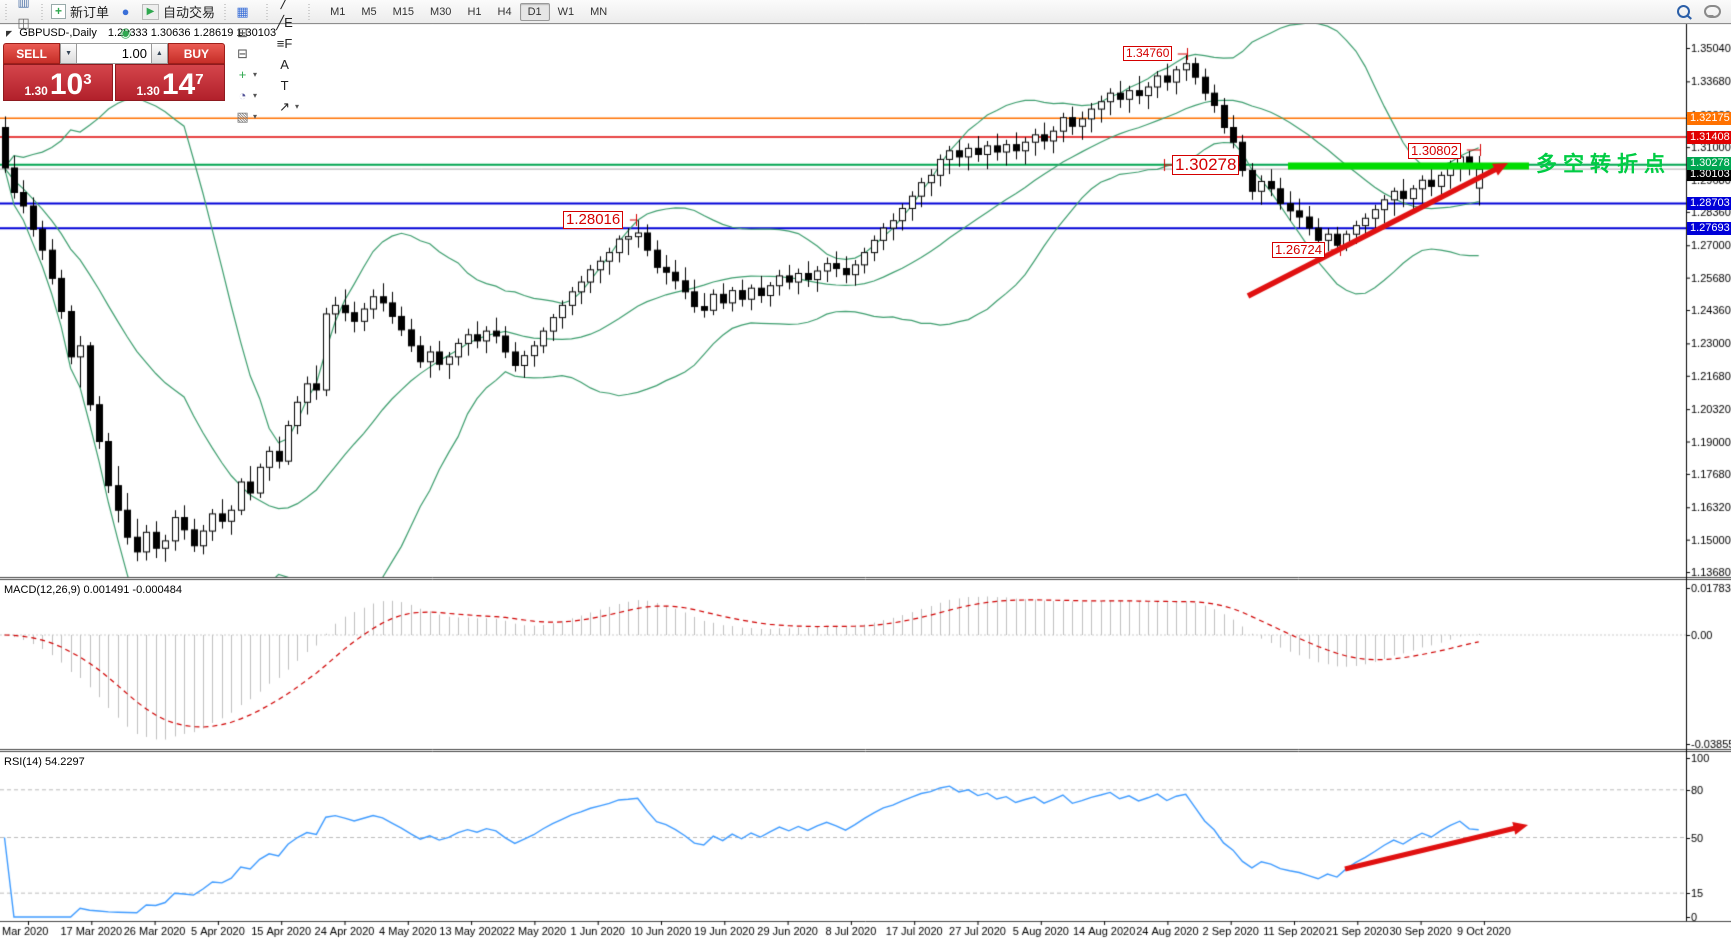 This screenshot has height=944, width=1731. I want to click on new-order-icon: +, so click(58, 11).